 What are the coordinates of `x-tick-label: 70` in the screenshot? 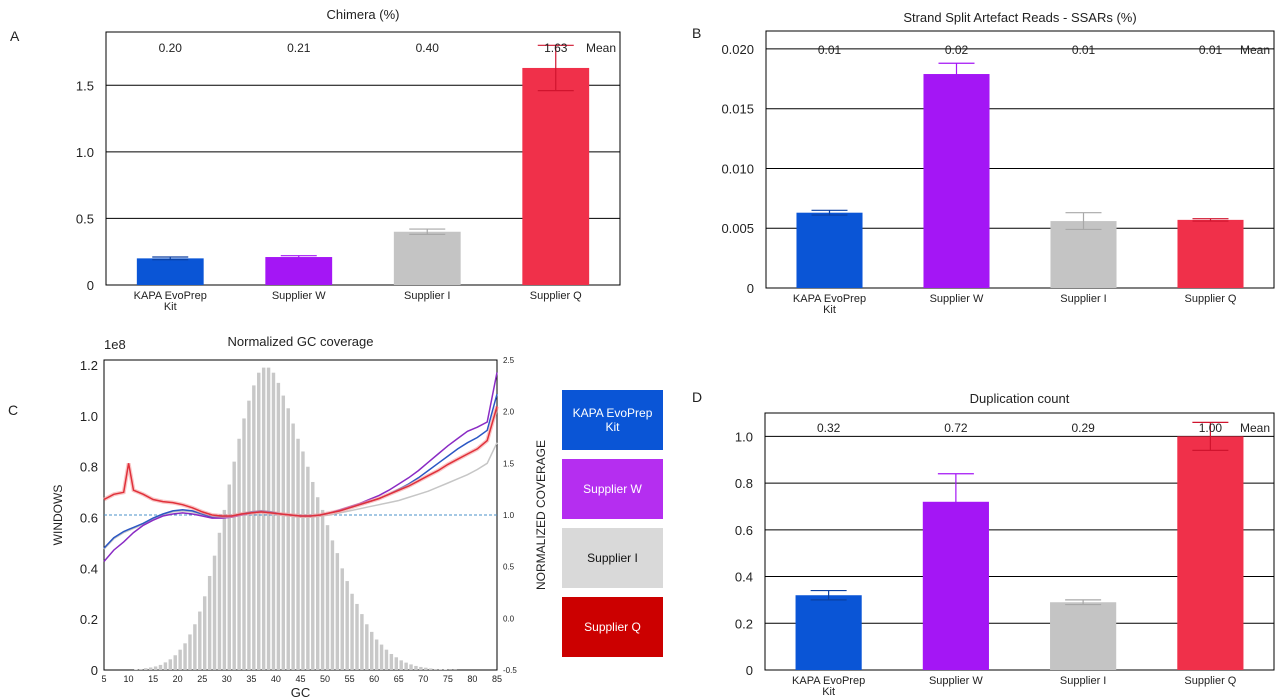 It's located at (423, 679).